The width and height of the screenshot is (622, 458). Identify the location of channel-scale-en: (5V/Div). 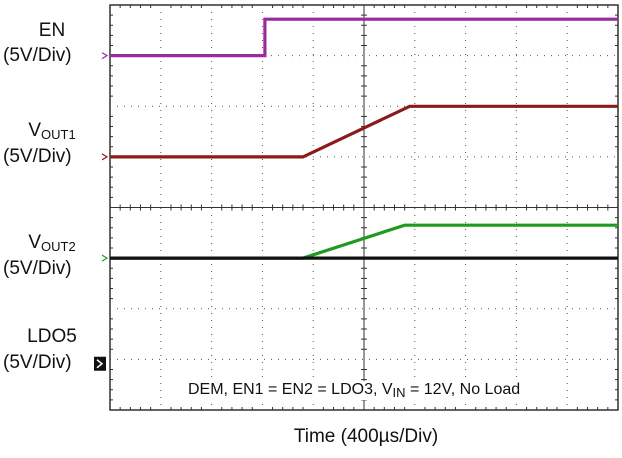
(37, 55).